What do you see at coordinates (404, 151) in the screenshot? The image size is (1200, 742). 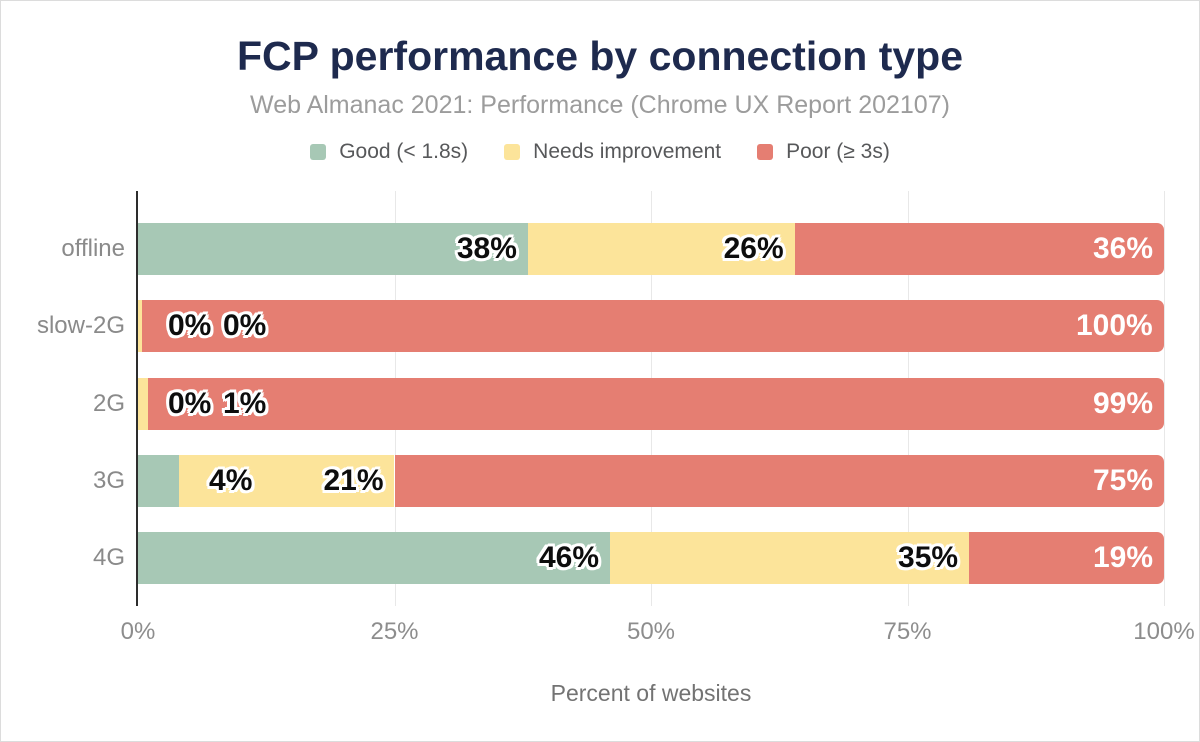 I see `legend-label: Good (< 1.8s)` at bounding box center [404, 151].